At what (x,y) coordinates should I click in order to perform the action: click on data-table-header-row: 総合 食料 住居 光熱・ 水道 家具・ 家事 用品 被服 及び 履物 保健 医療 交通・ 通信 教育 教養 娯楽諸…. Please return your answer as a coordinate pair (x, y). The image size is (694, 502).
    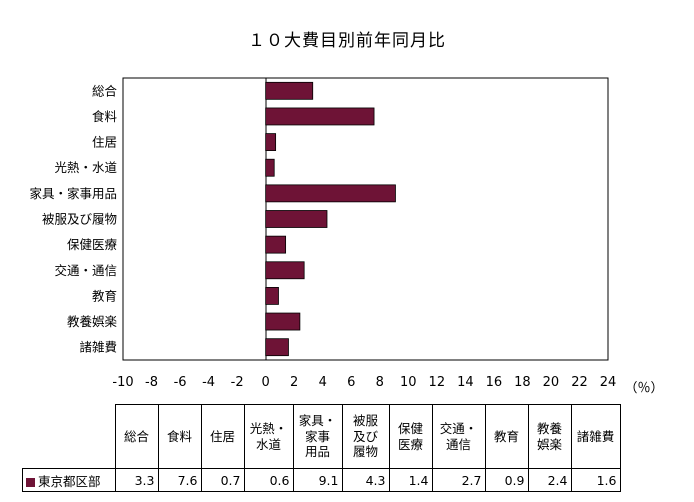
    Looking at the image, I should click on (321, 436).